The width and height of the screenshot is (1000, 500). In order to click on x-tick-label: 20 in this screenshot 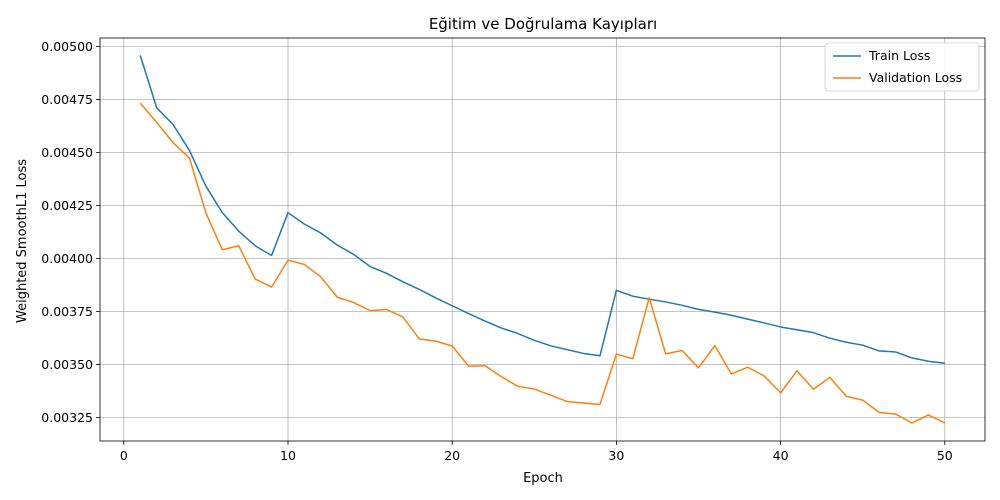, I will do `click(452, 455)`.